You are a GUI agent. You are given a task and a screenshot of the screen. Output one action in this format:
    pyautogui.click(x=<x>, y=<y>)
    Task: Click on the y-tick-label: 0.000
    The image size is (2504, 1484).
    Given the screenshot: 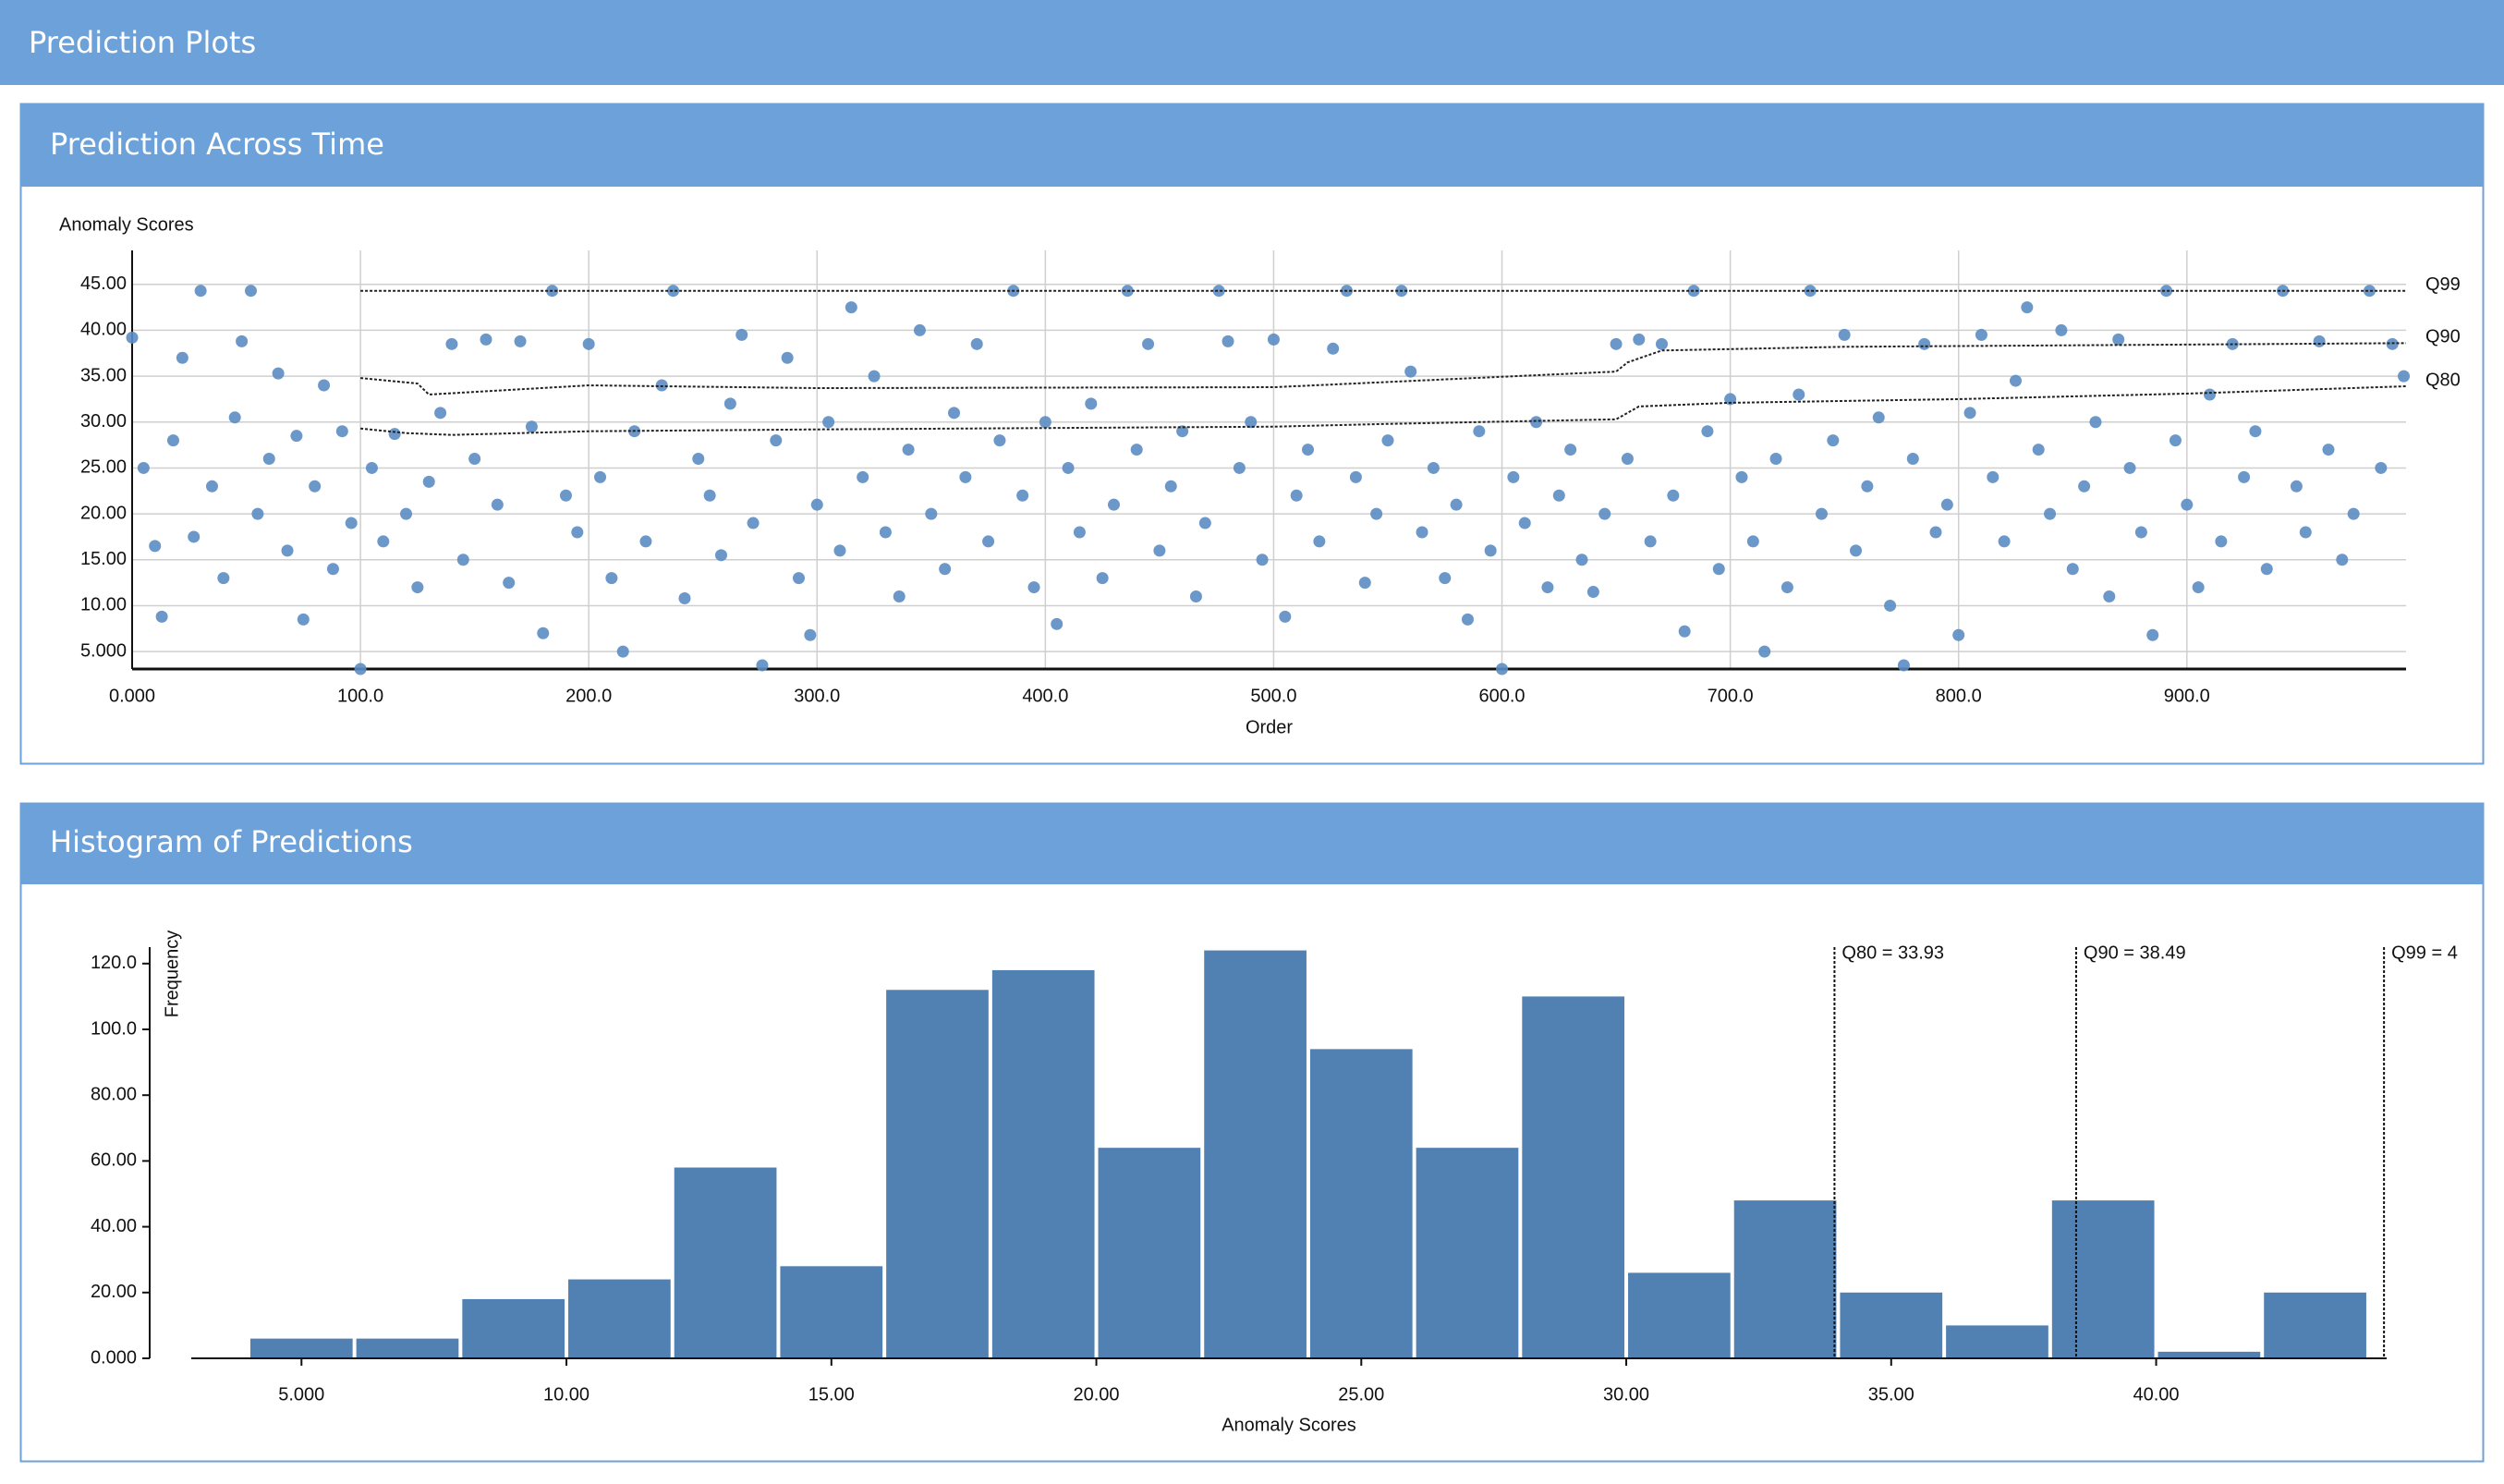 What is the action you would take?
    pyautogui.click(x=114, y=1357)
    